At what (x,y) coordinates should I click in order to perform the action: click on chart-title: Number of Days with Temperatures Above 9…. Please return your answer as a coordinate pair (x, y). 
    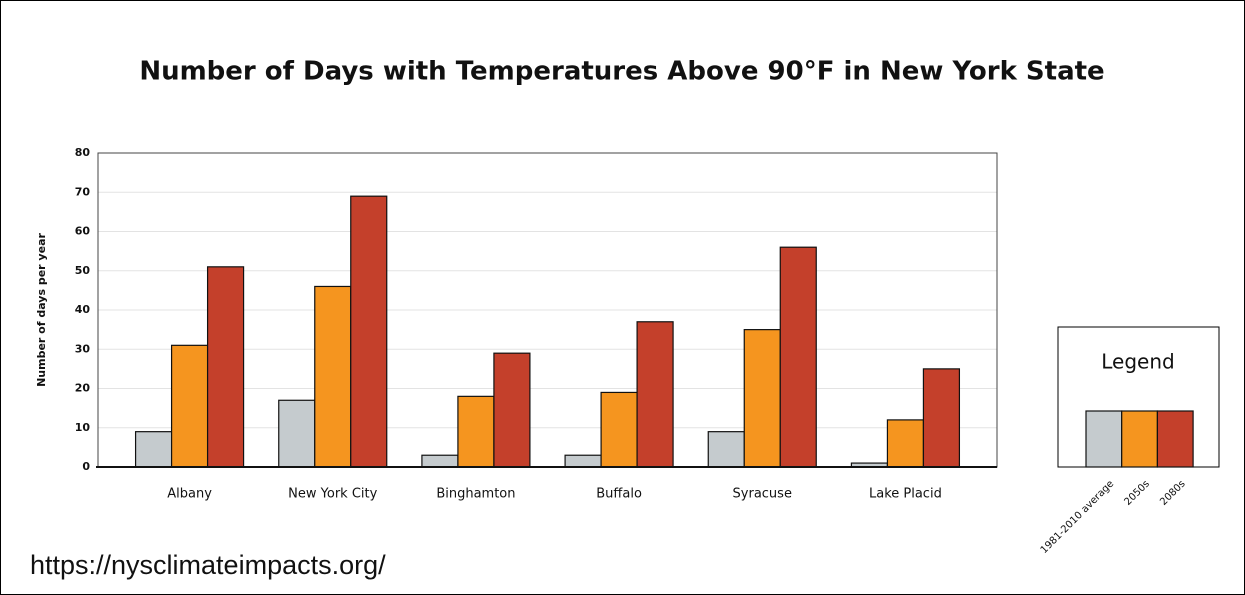
    Looking at the image, I should click on (621, 72).